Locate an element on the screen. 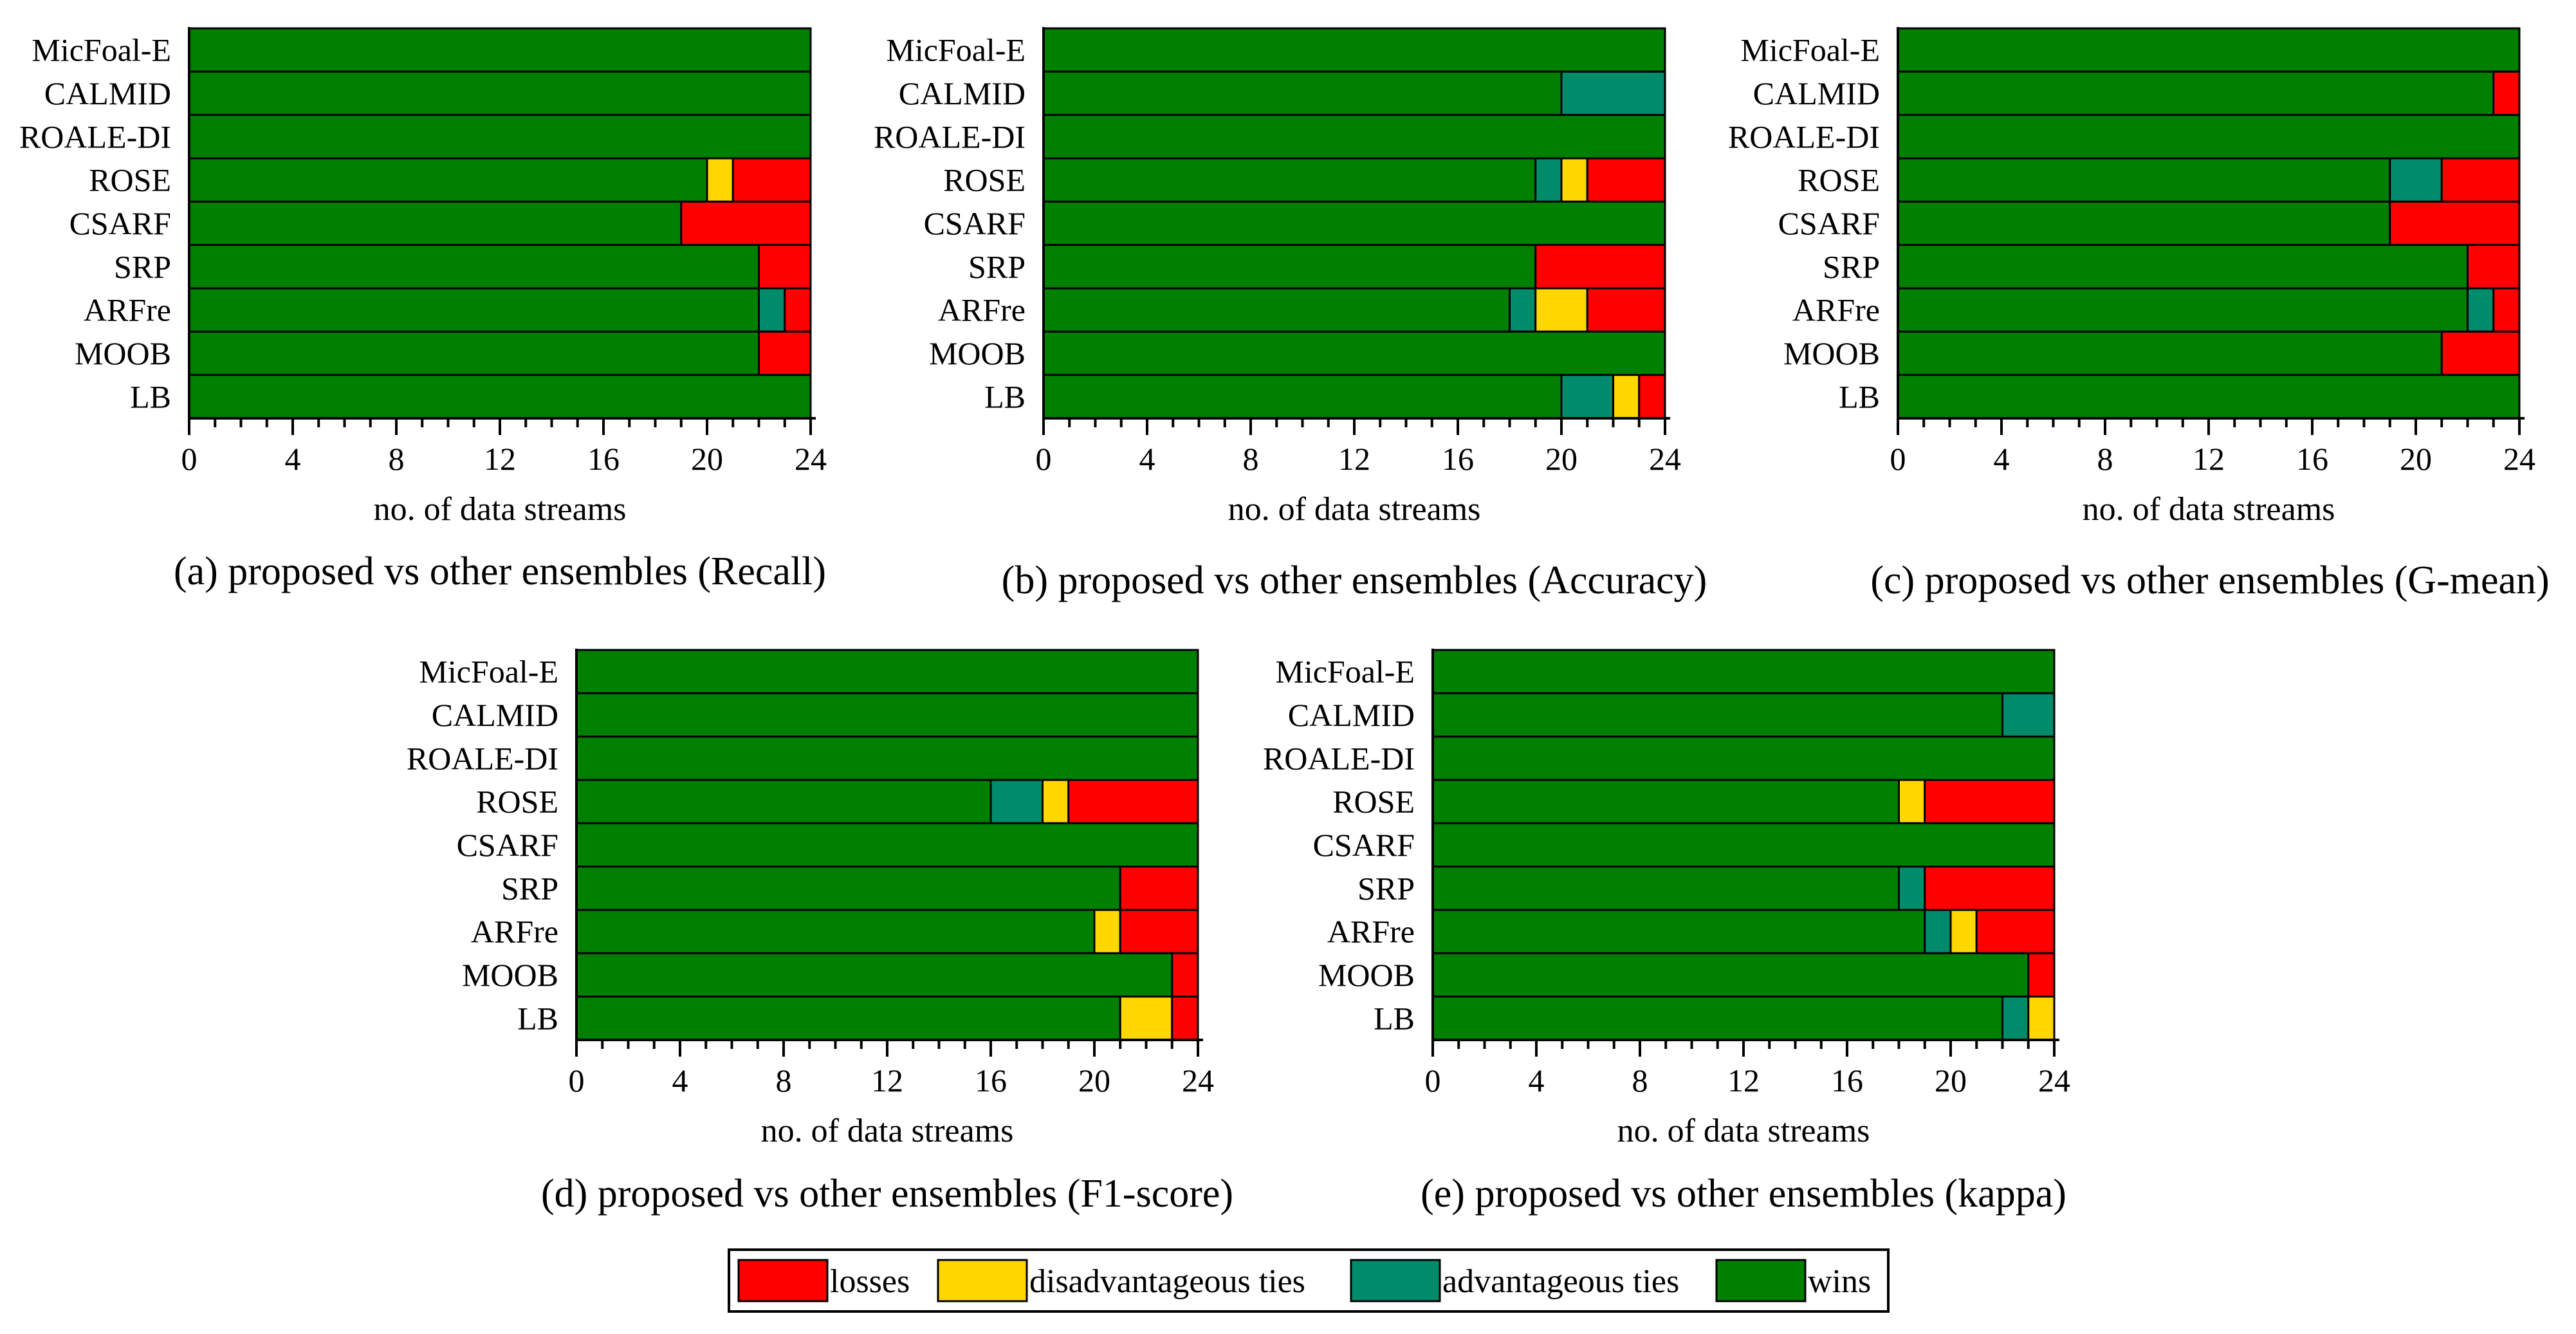 The width and height of the screenshot is (2576, 1334). y-tick-label: LB is located at coordinates (1859, 396).